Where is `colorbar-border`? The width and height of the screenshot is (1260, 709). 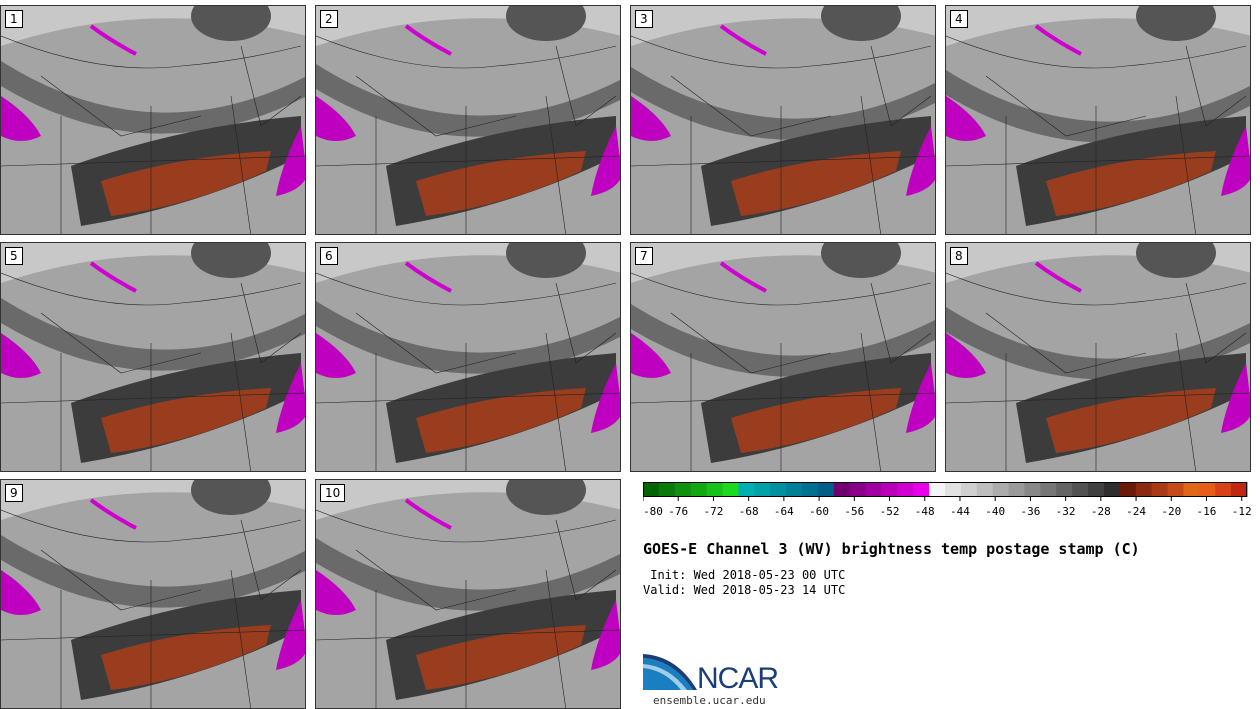 colorbar-border is located at coordinates (945, 489).